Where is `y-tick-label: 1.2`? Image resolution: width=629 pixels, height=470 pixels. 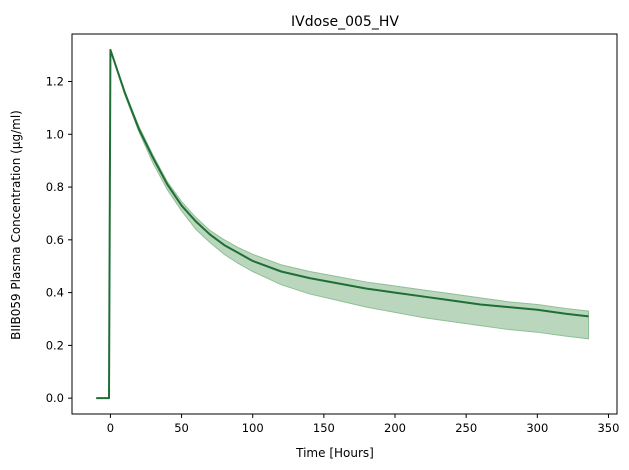
y-tick-label: 1.2 is located at coordinates (55, 82).